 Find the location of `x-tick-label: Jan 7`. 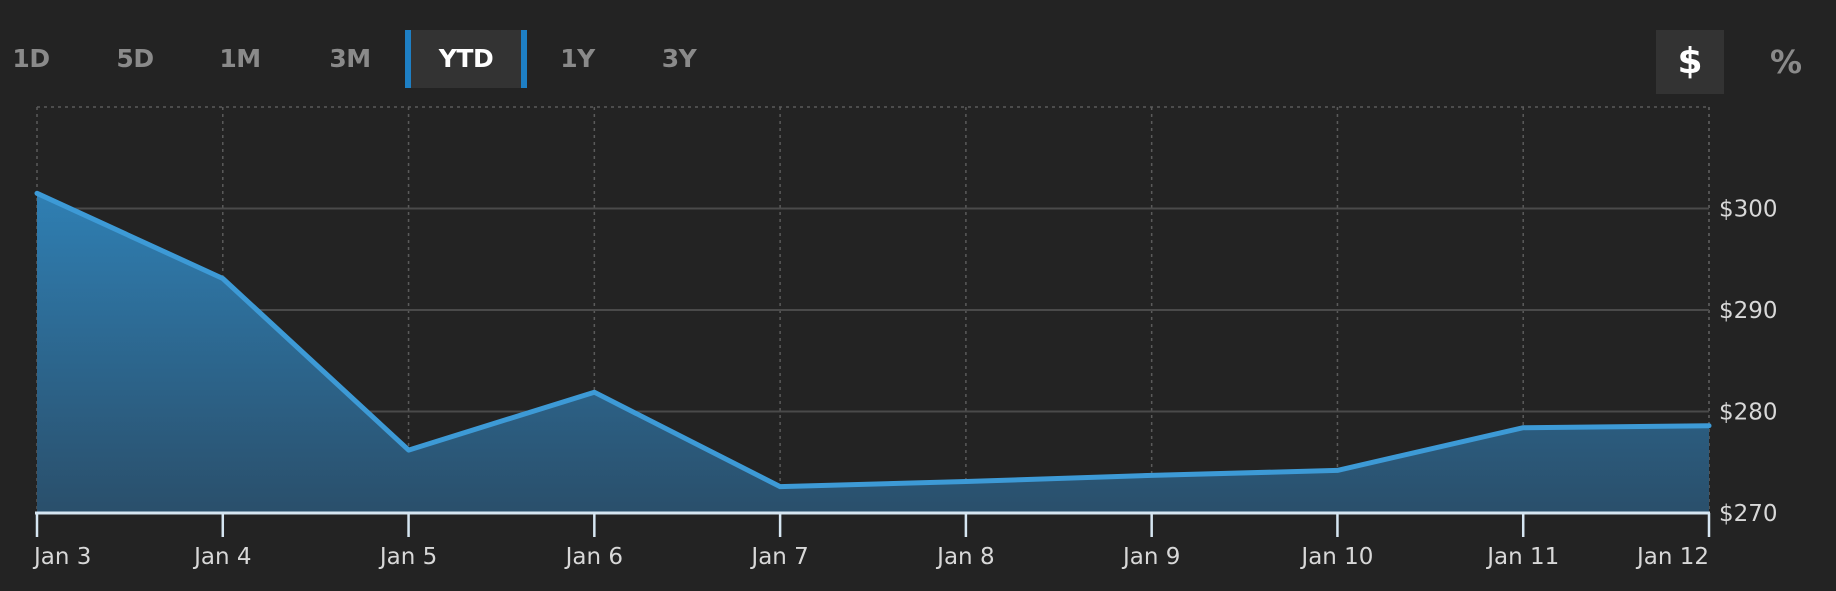

x-tick-label: Jan 7 is located at coordinates (778, 557).